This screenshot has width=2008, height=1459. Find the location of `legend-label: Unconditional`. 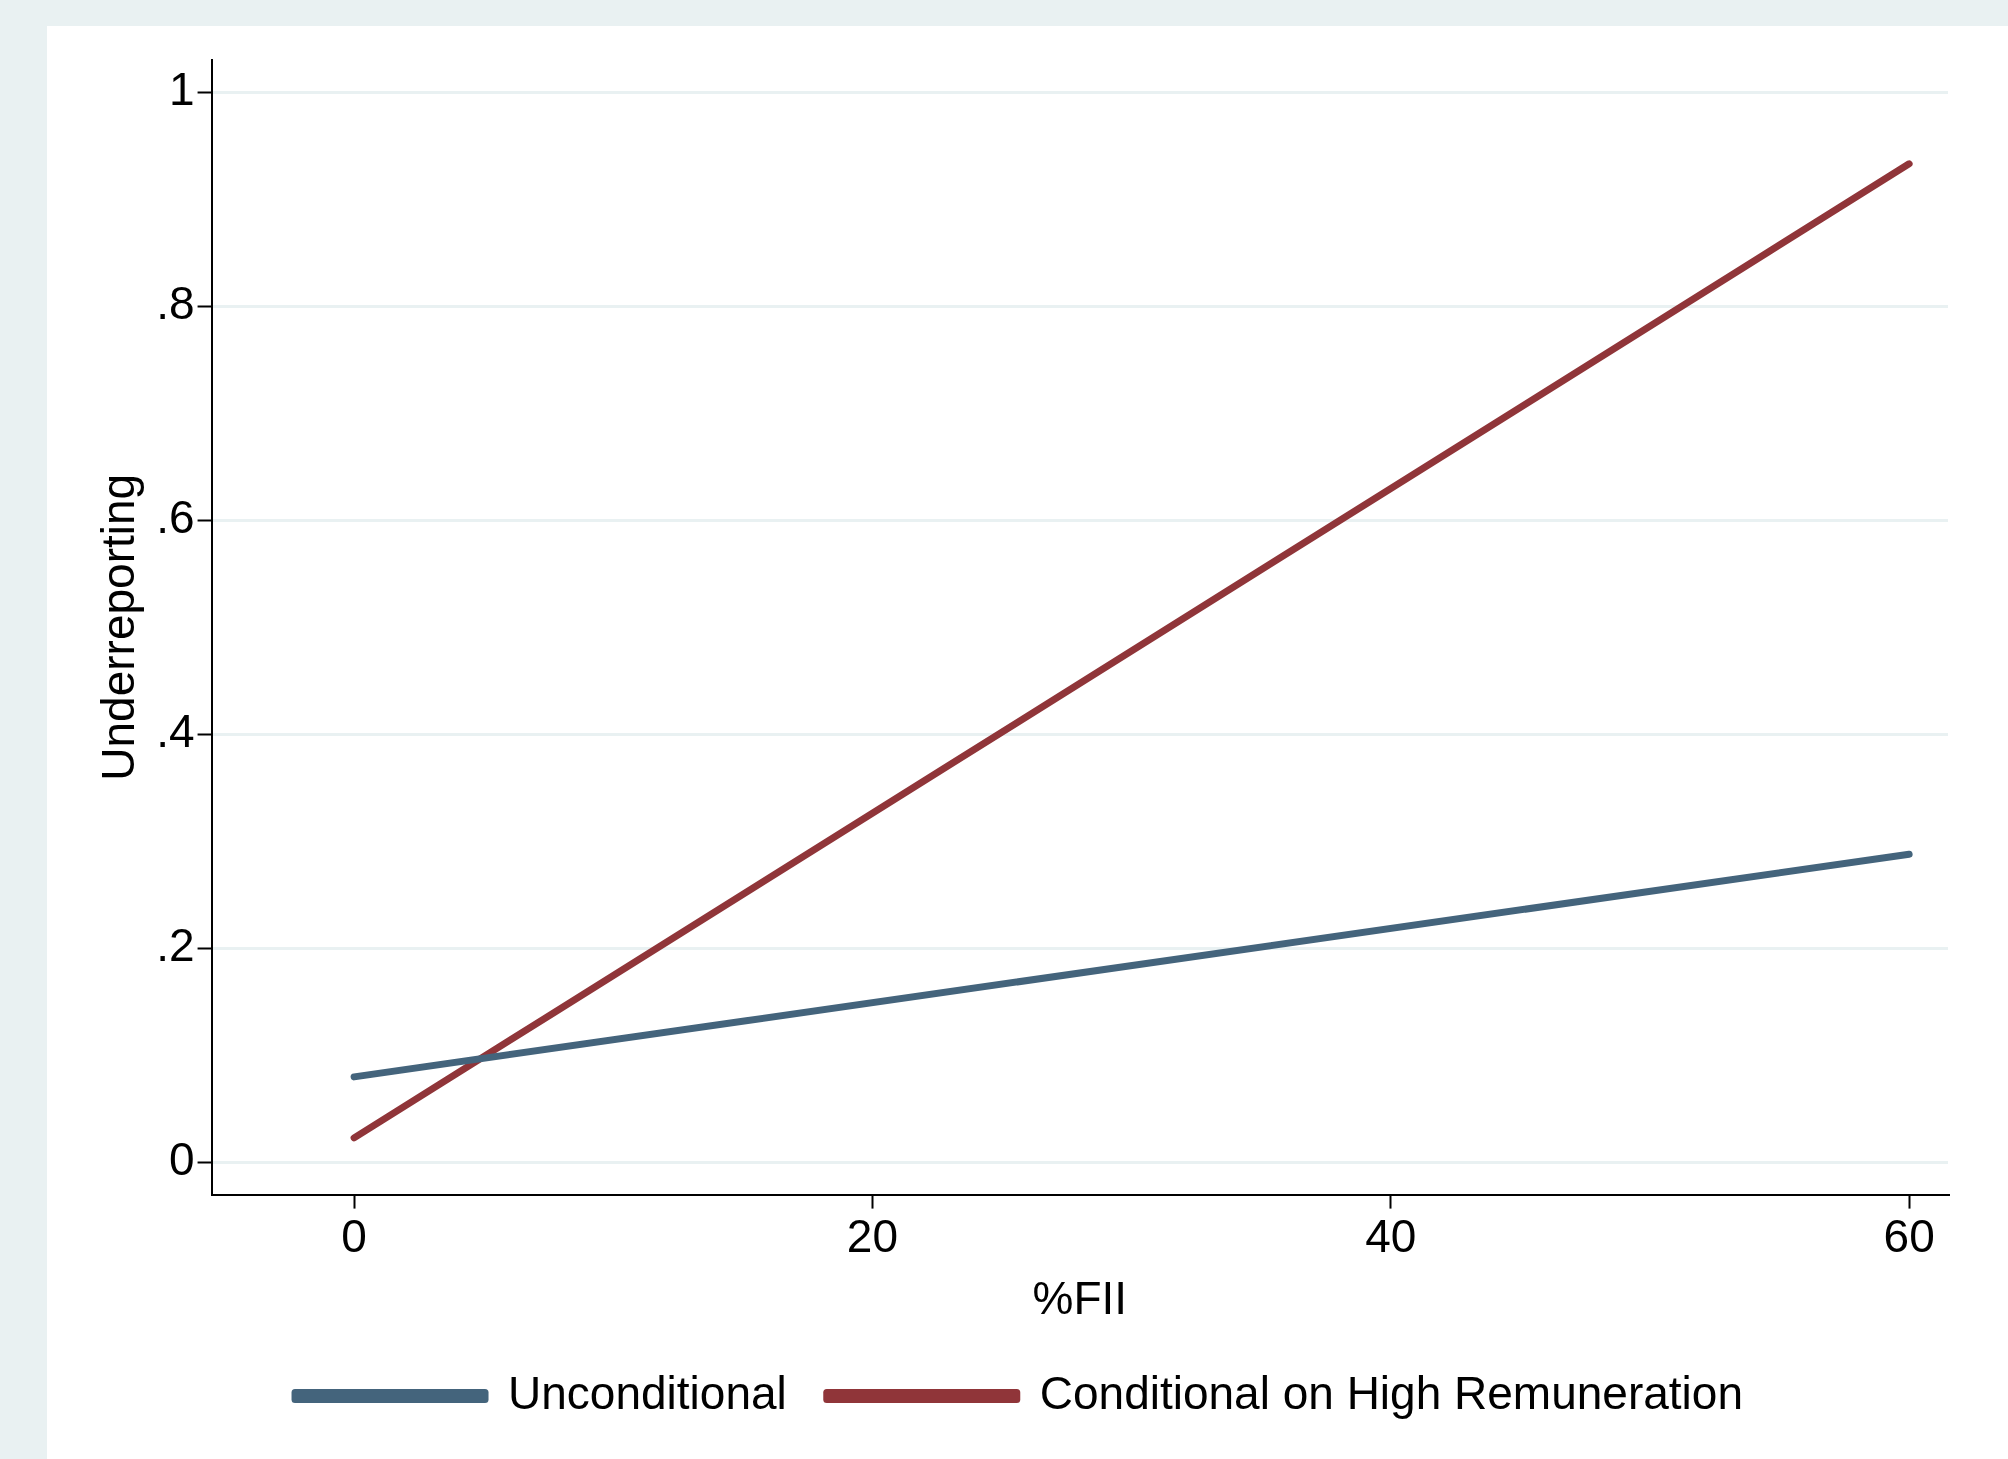

legend-label: Unconditional is located at coordinates (647, 1392).